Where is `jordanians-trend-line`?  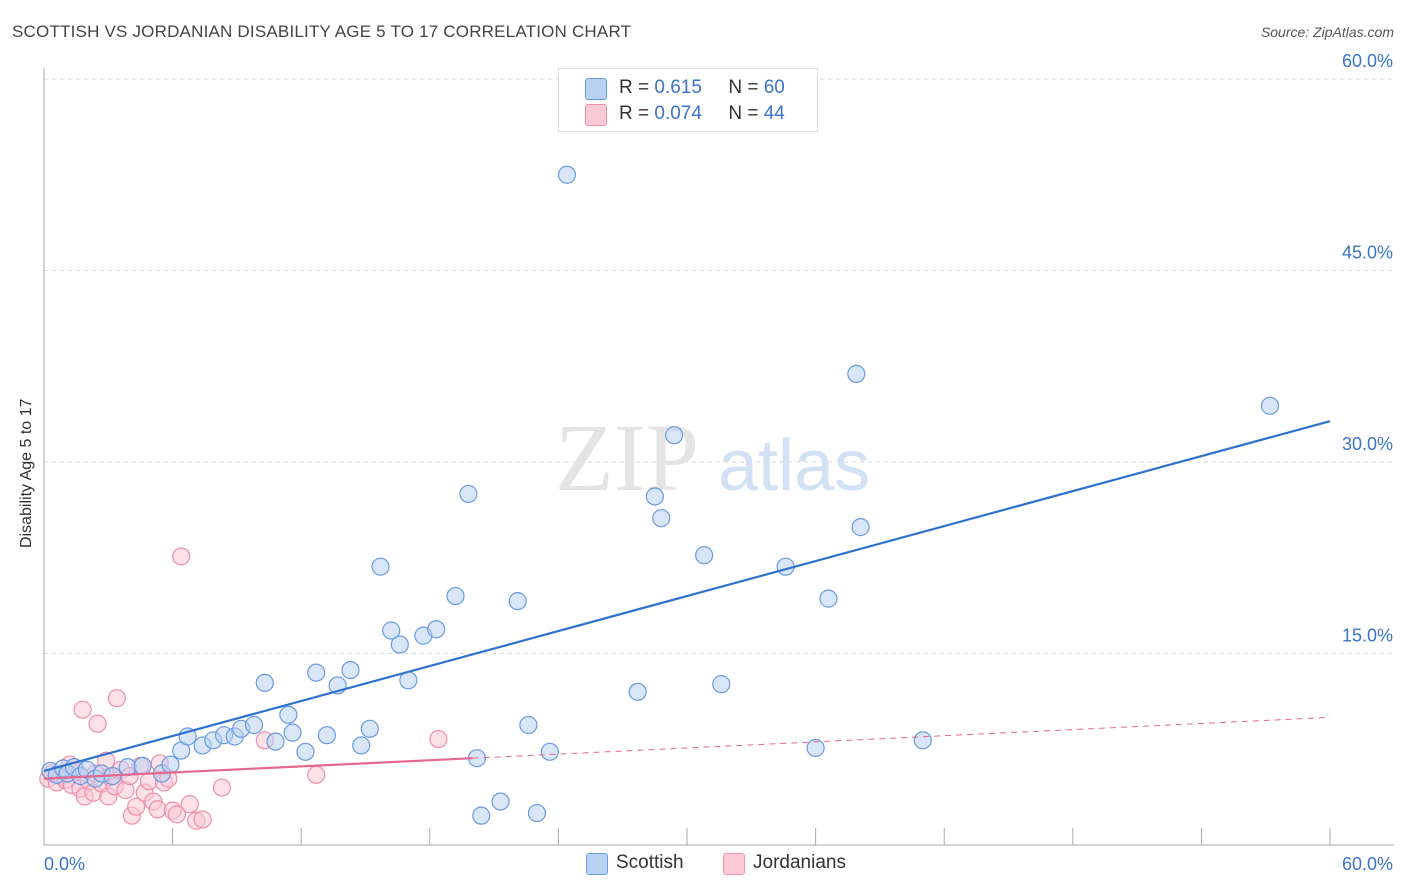
jordanians-trend-line is located at coordinates (258, 768).